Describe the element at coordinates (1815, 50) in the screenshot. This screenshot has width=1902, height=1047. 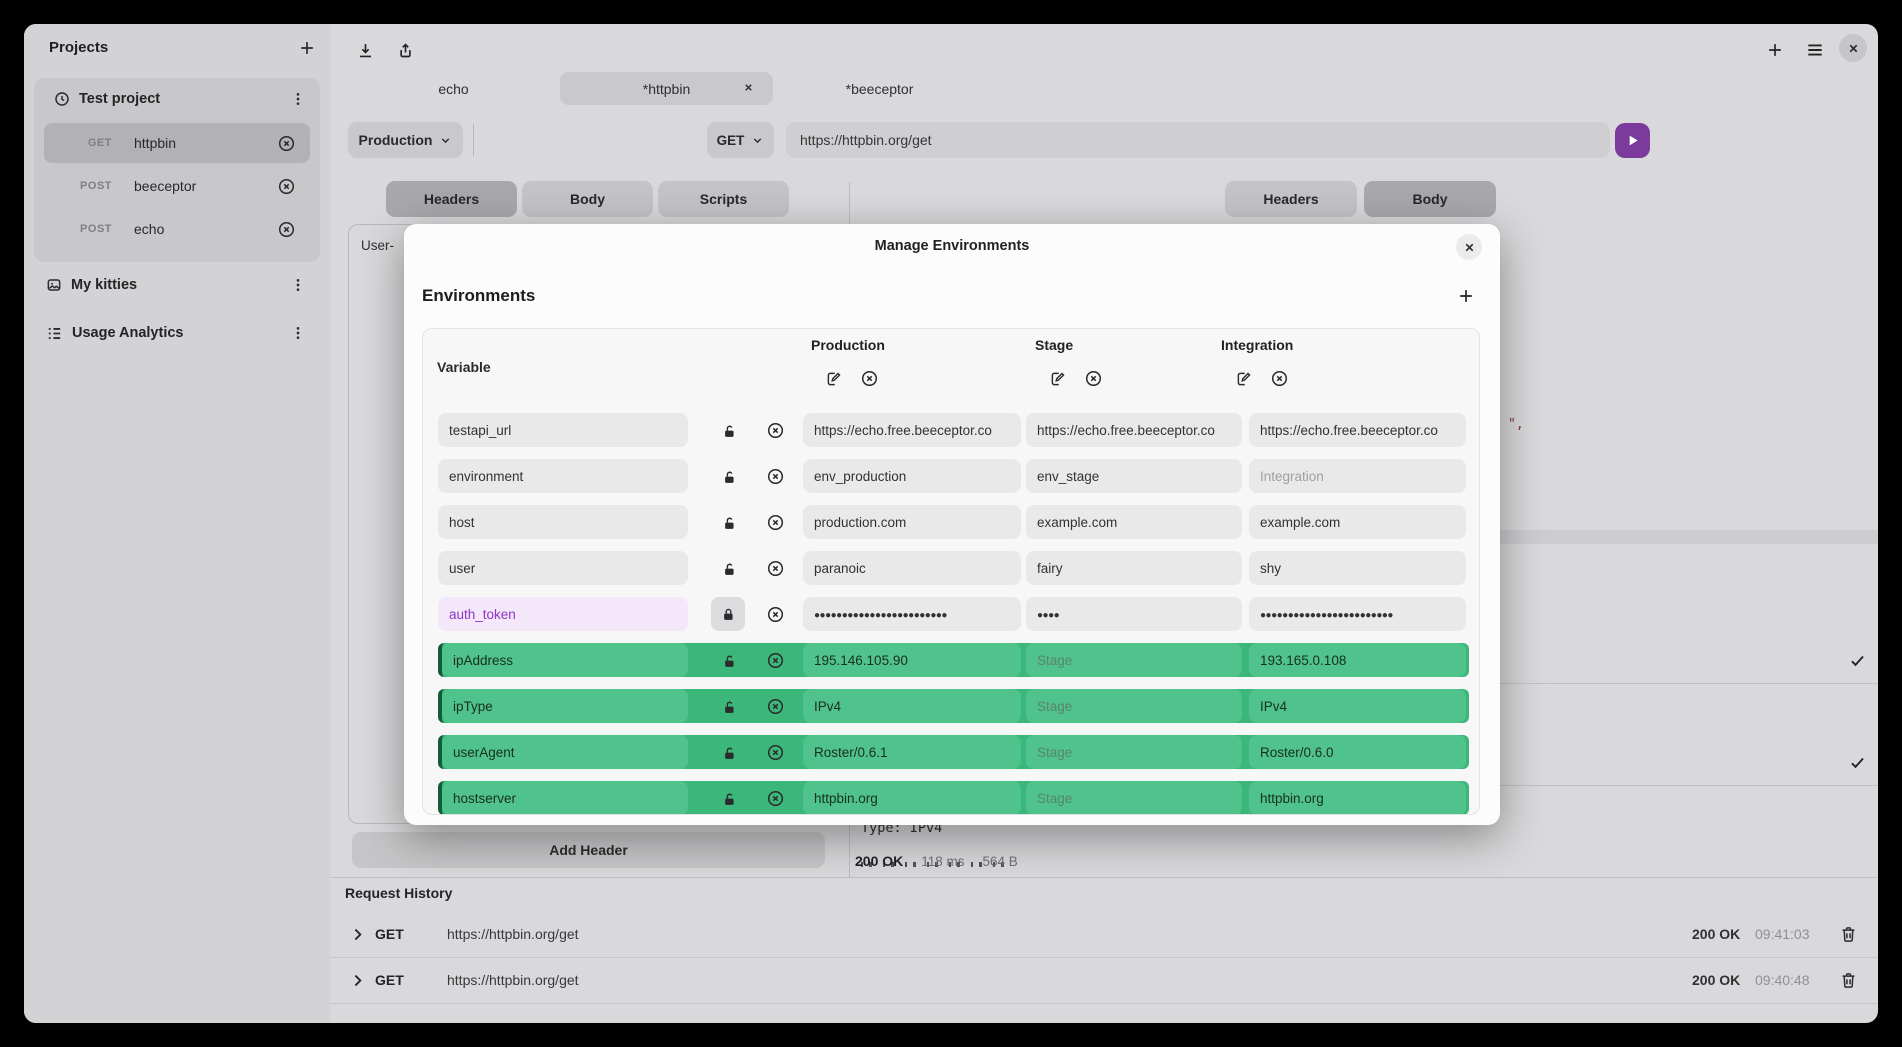
I see `menu-button` at that location.